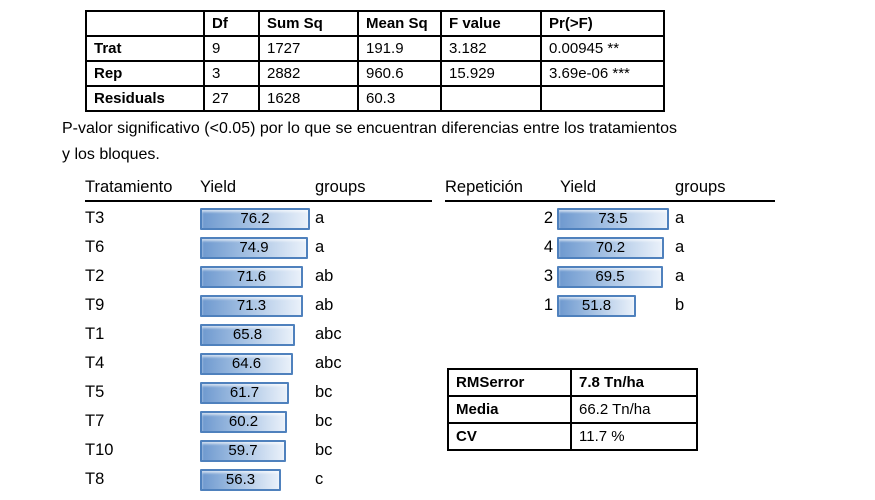 The width and height of the screenshot is (875, 500). I want to click on anova-header-mean-sq: Mean Sq, so click(399, 23).